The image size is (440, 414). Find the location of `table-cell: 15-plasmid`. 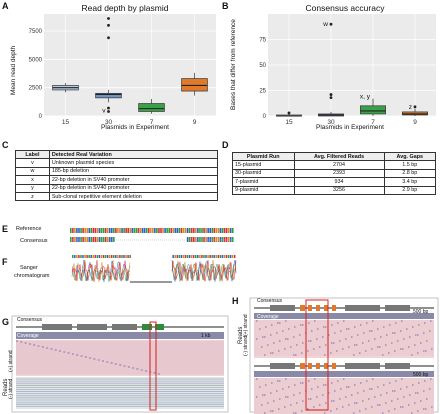

table-cell: 15-plasmid is located at coordinates (263, 165).